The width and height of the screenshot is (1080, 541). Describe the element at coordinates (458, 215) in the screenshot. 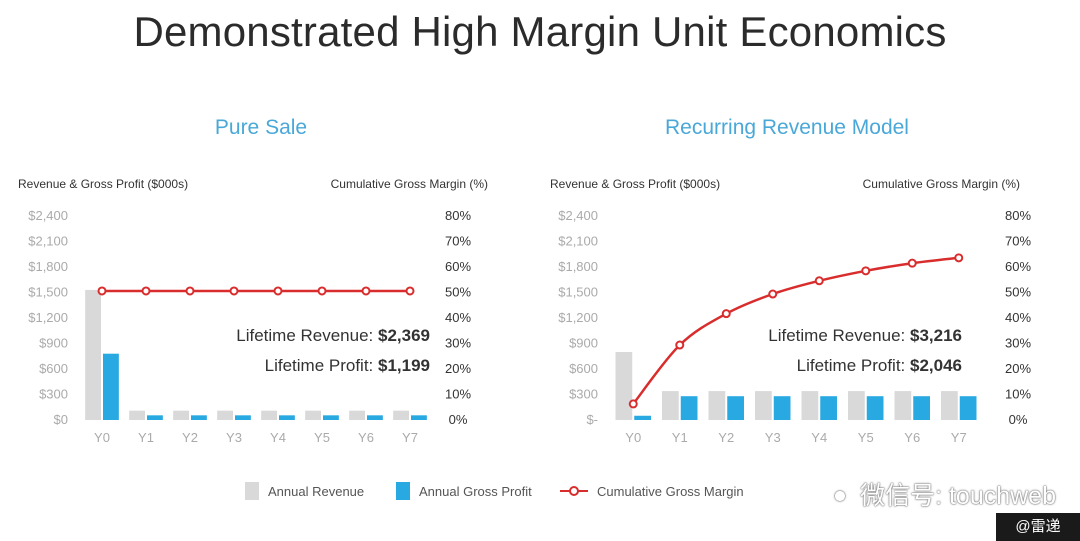

I see `chart0-y2-tick-label: 80%` at that location.